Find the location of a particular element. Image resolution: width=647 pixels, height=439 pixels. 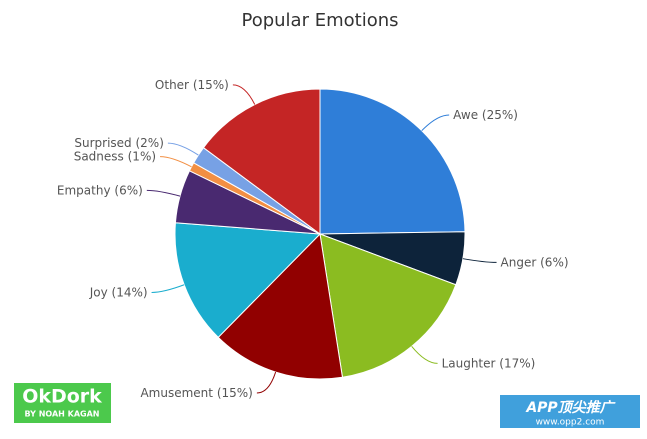

data-label: Sadness (1%) is located at coordinates (115, 156).